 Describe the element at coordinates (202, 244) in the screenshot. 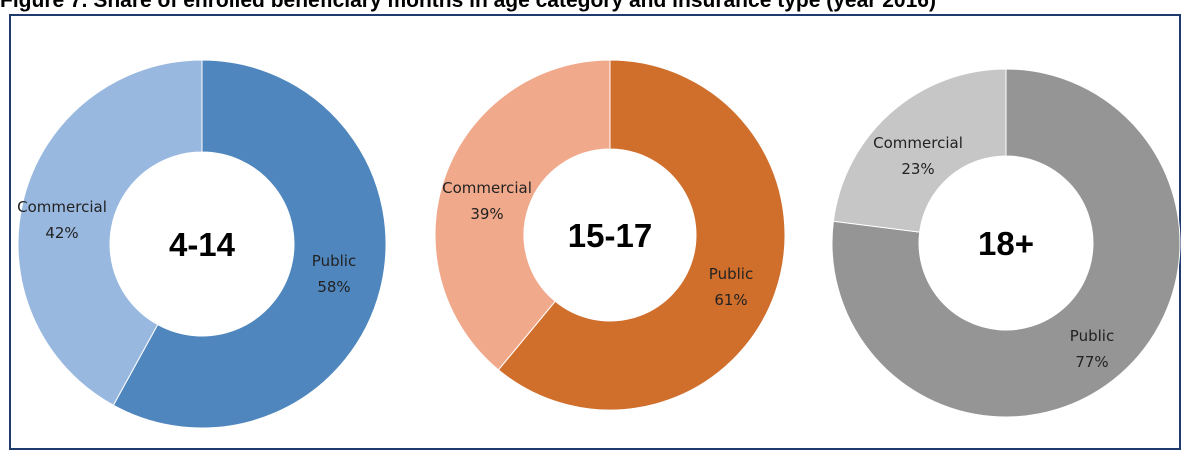

I see `donut-center-label: 4-14` at that location.